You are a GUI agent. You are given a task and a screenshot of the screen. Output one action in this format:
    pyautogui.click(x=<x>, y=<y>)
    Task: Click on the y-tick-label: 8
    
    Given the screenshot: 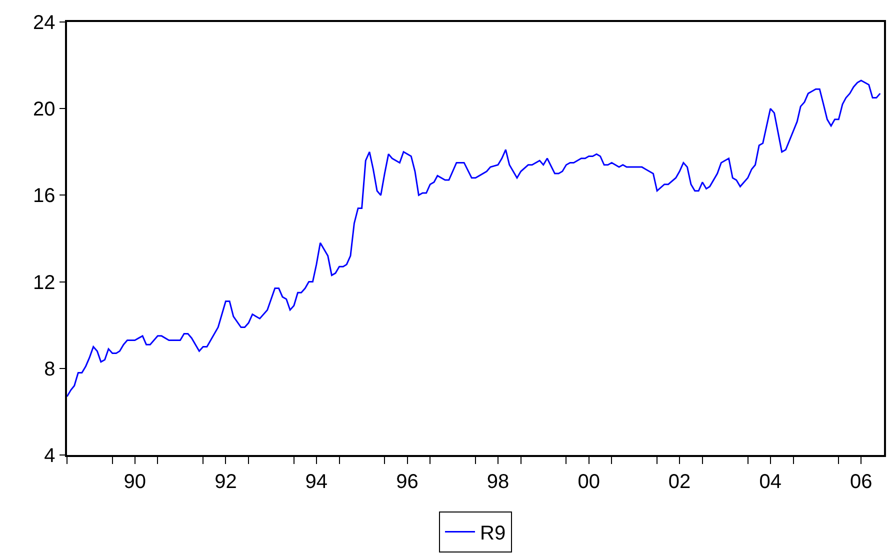 What is the action you would take?
    pyautogui.click(x=50, y=369)
    